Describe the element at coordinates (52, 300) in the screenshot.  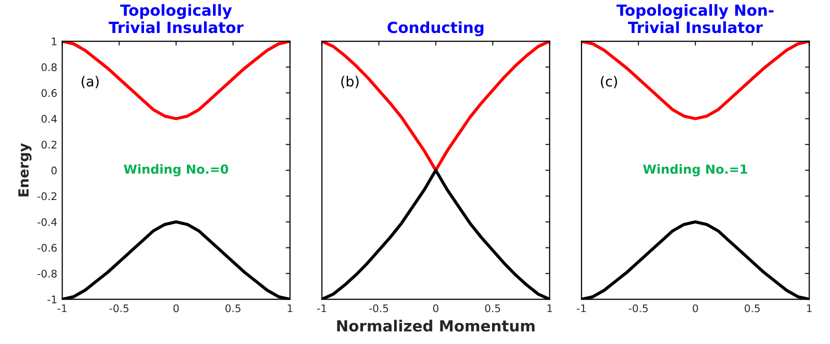
I see `y-tick-label: -1` at that location.